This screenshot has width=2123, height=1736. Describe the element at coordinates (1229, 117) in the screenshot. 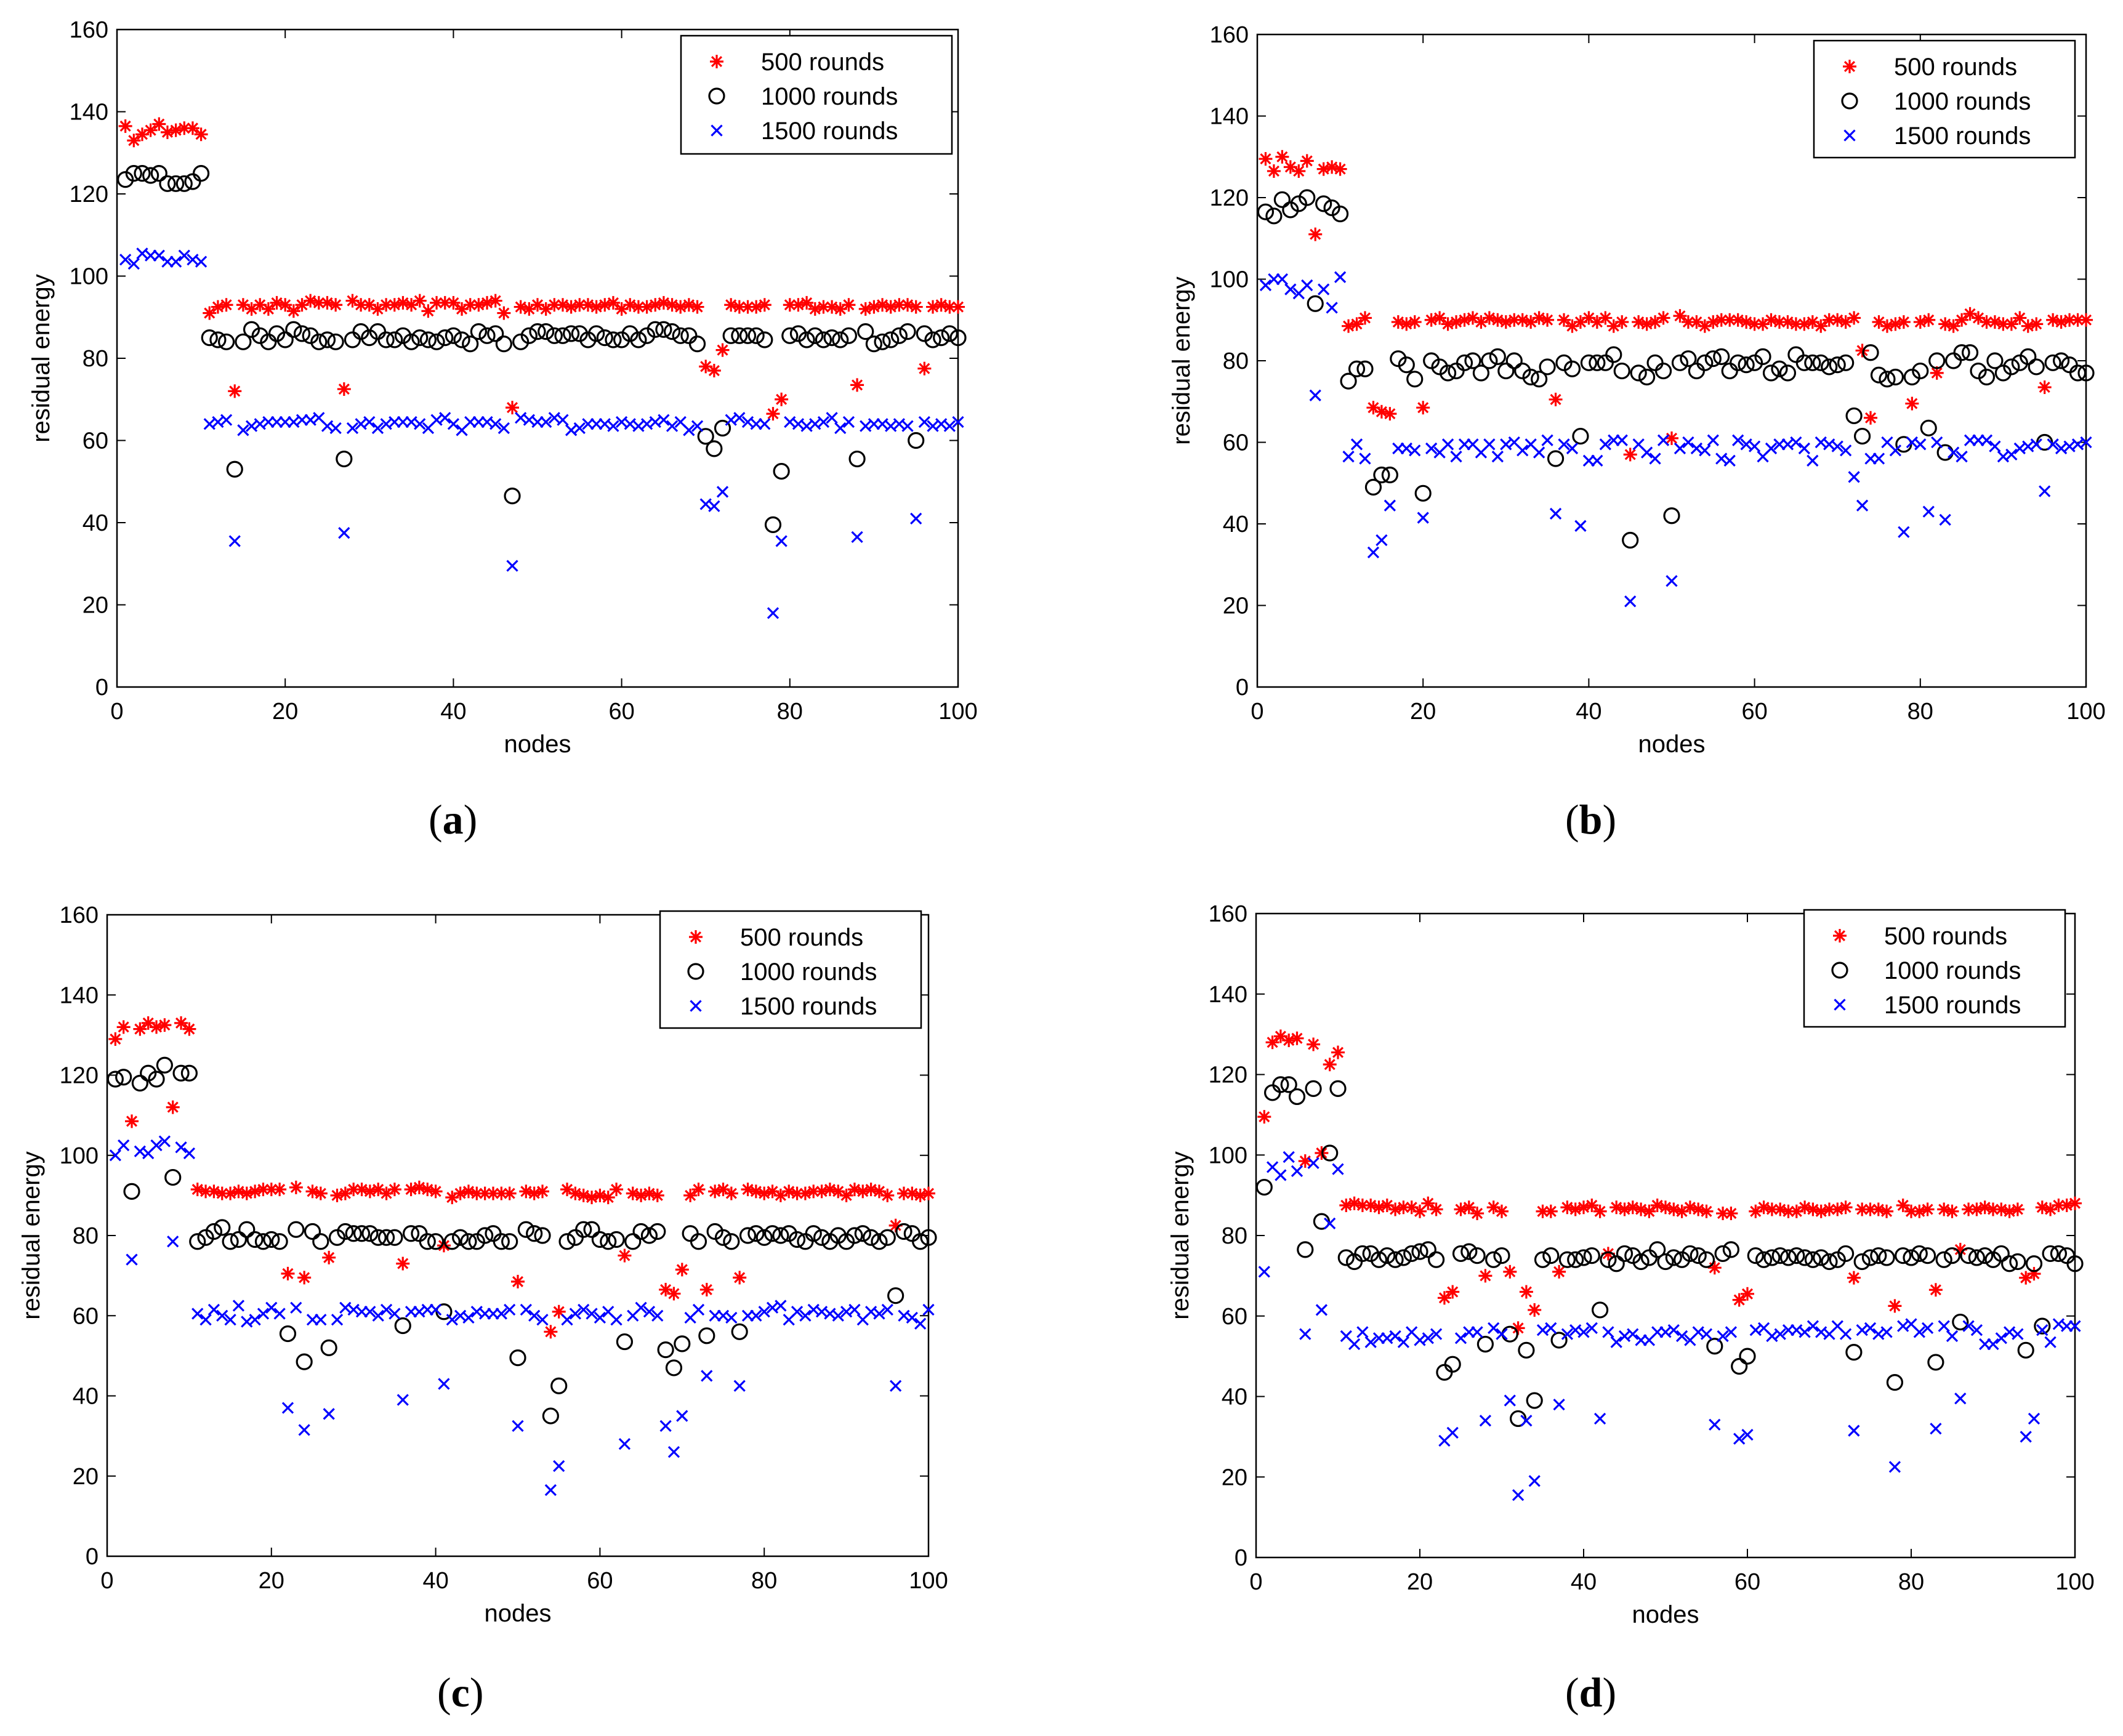

I see `y-tick-label: 140` at that location.